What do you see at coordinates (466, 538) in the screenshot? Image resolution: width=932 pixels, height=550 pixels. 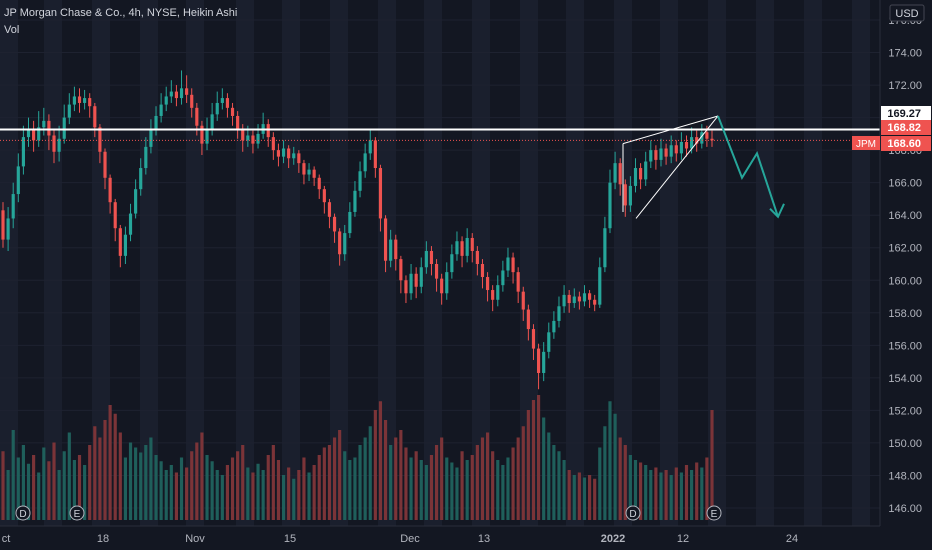 I see `time-axis` at bounding box center [466, 538].